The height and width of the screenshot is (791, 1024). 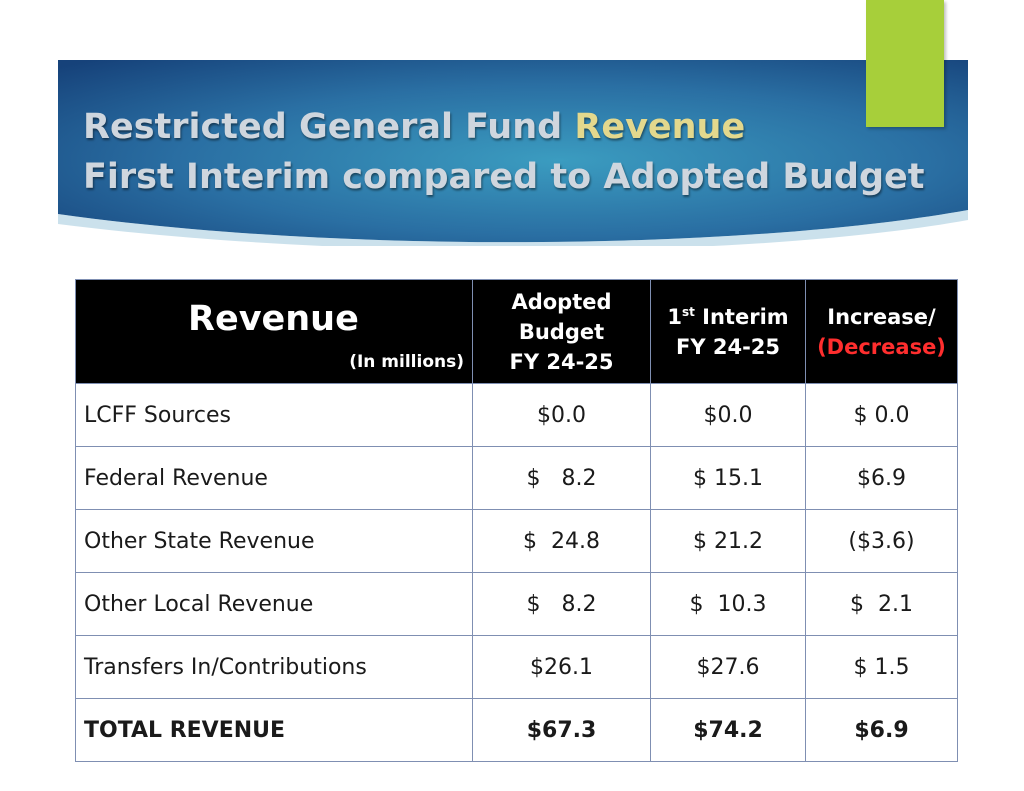 I want to click on total-row: TOTAL REVENUE $67.3 $74.2 $6.9, so click(x=516, y=730).